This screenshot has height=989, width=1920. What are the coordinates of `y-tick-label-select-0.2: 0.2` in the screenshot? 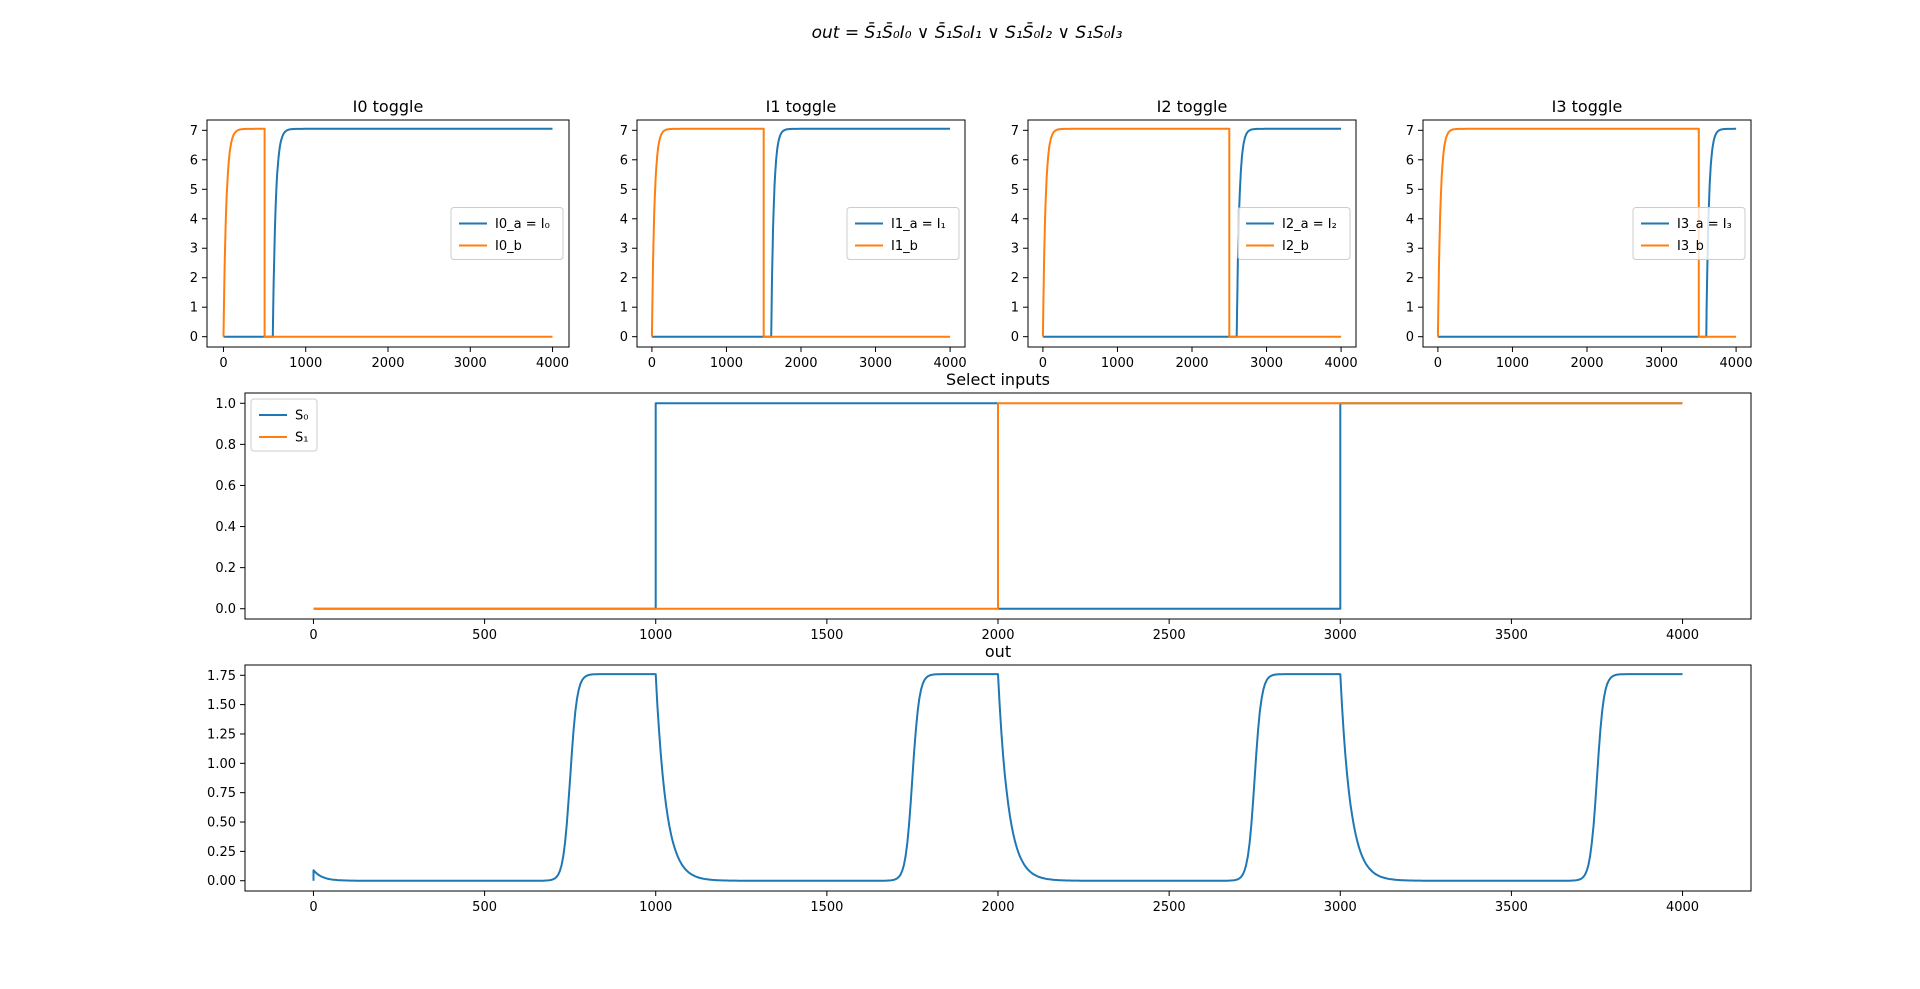 It's located at (225, 568).